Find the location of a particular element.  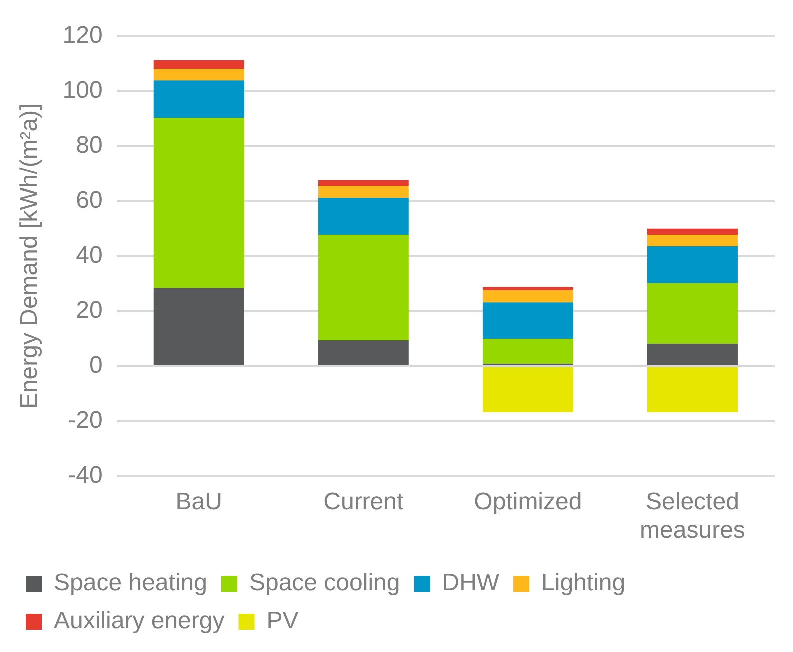

y-axis-title: Energy Demand [kWh/(m²a)] is located at coordinates (30, 257).